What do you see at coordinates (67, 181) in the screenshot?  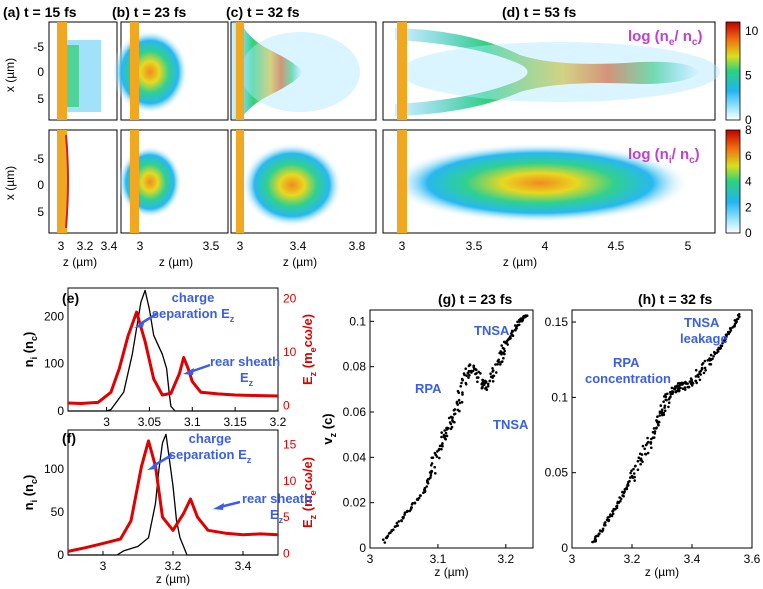 I see `panel-a-ion-front` at bounding box center [67, 181].